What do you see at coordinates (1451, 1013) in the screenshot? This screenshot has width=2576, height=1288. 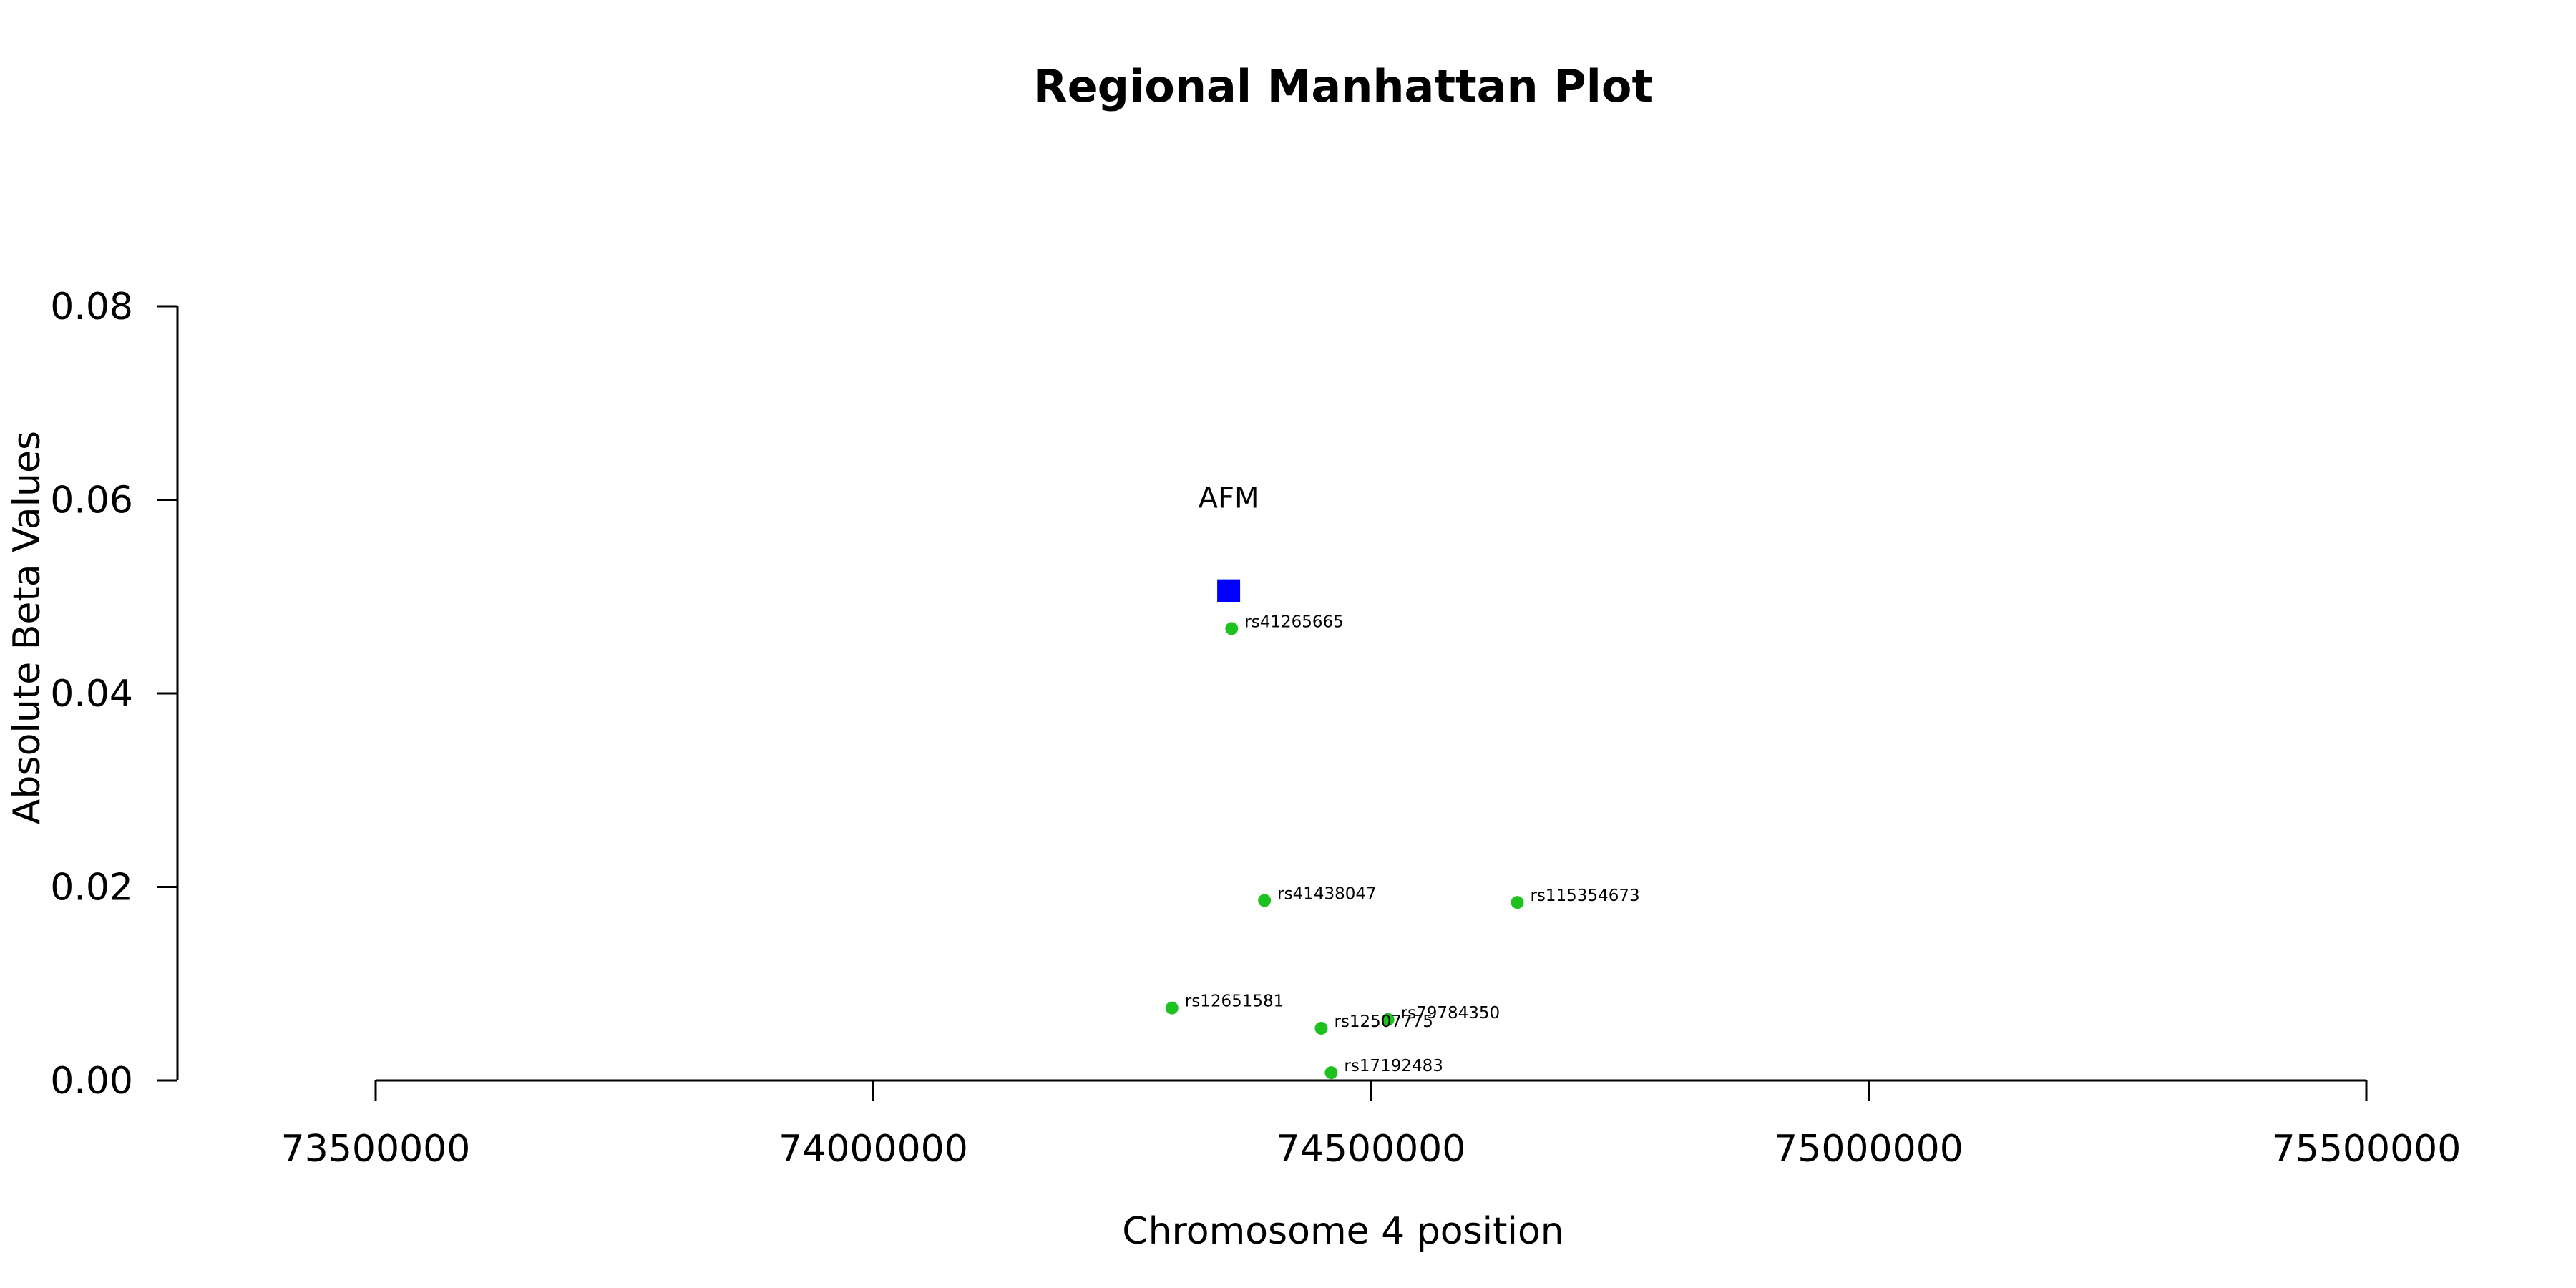 I see `snp-label: rs79784350` at bounding box center [1451, 1013].